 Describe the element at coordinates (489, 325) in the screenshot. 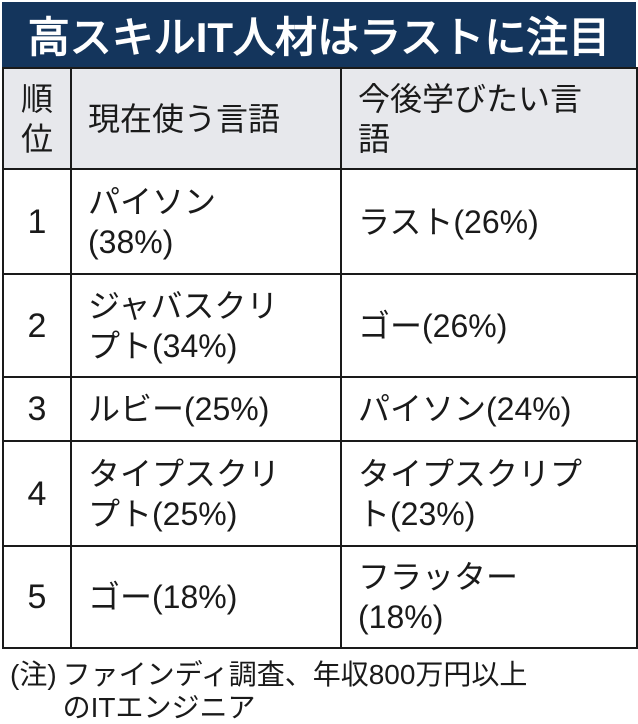

I see `future-language-cell: ゴー(26%)` at that location.